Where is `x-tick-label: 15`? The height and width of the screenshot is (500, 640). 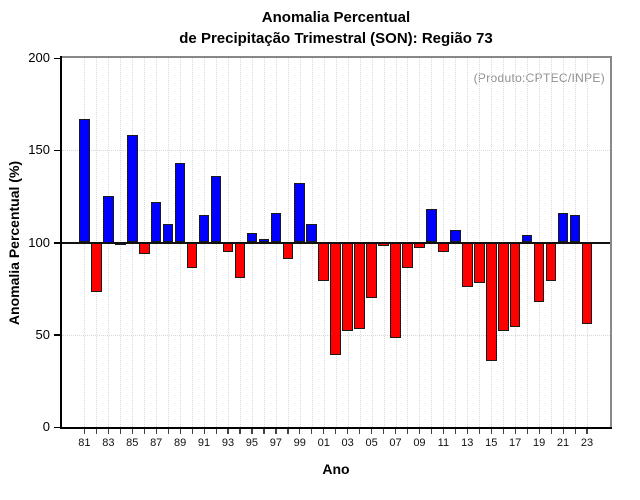 x-tick-label: 15 is located at coordinates (491, 443).